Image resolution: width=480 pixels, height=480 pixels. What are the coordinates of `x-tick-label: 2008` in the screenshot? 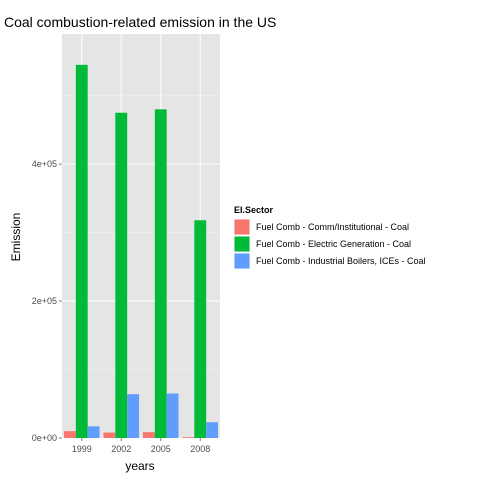 It's located at (200, 449).